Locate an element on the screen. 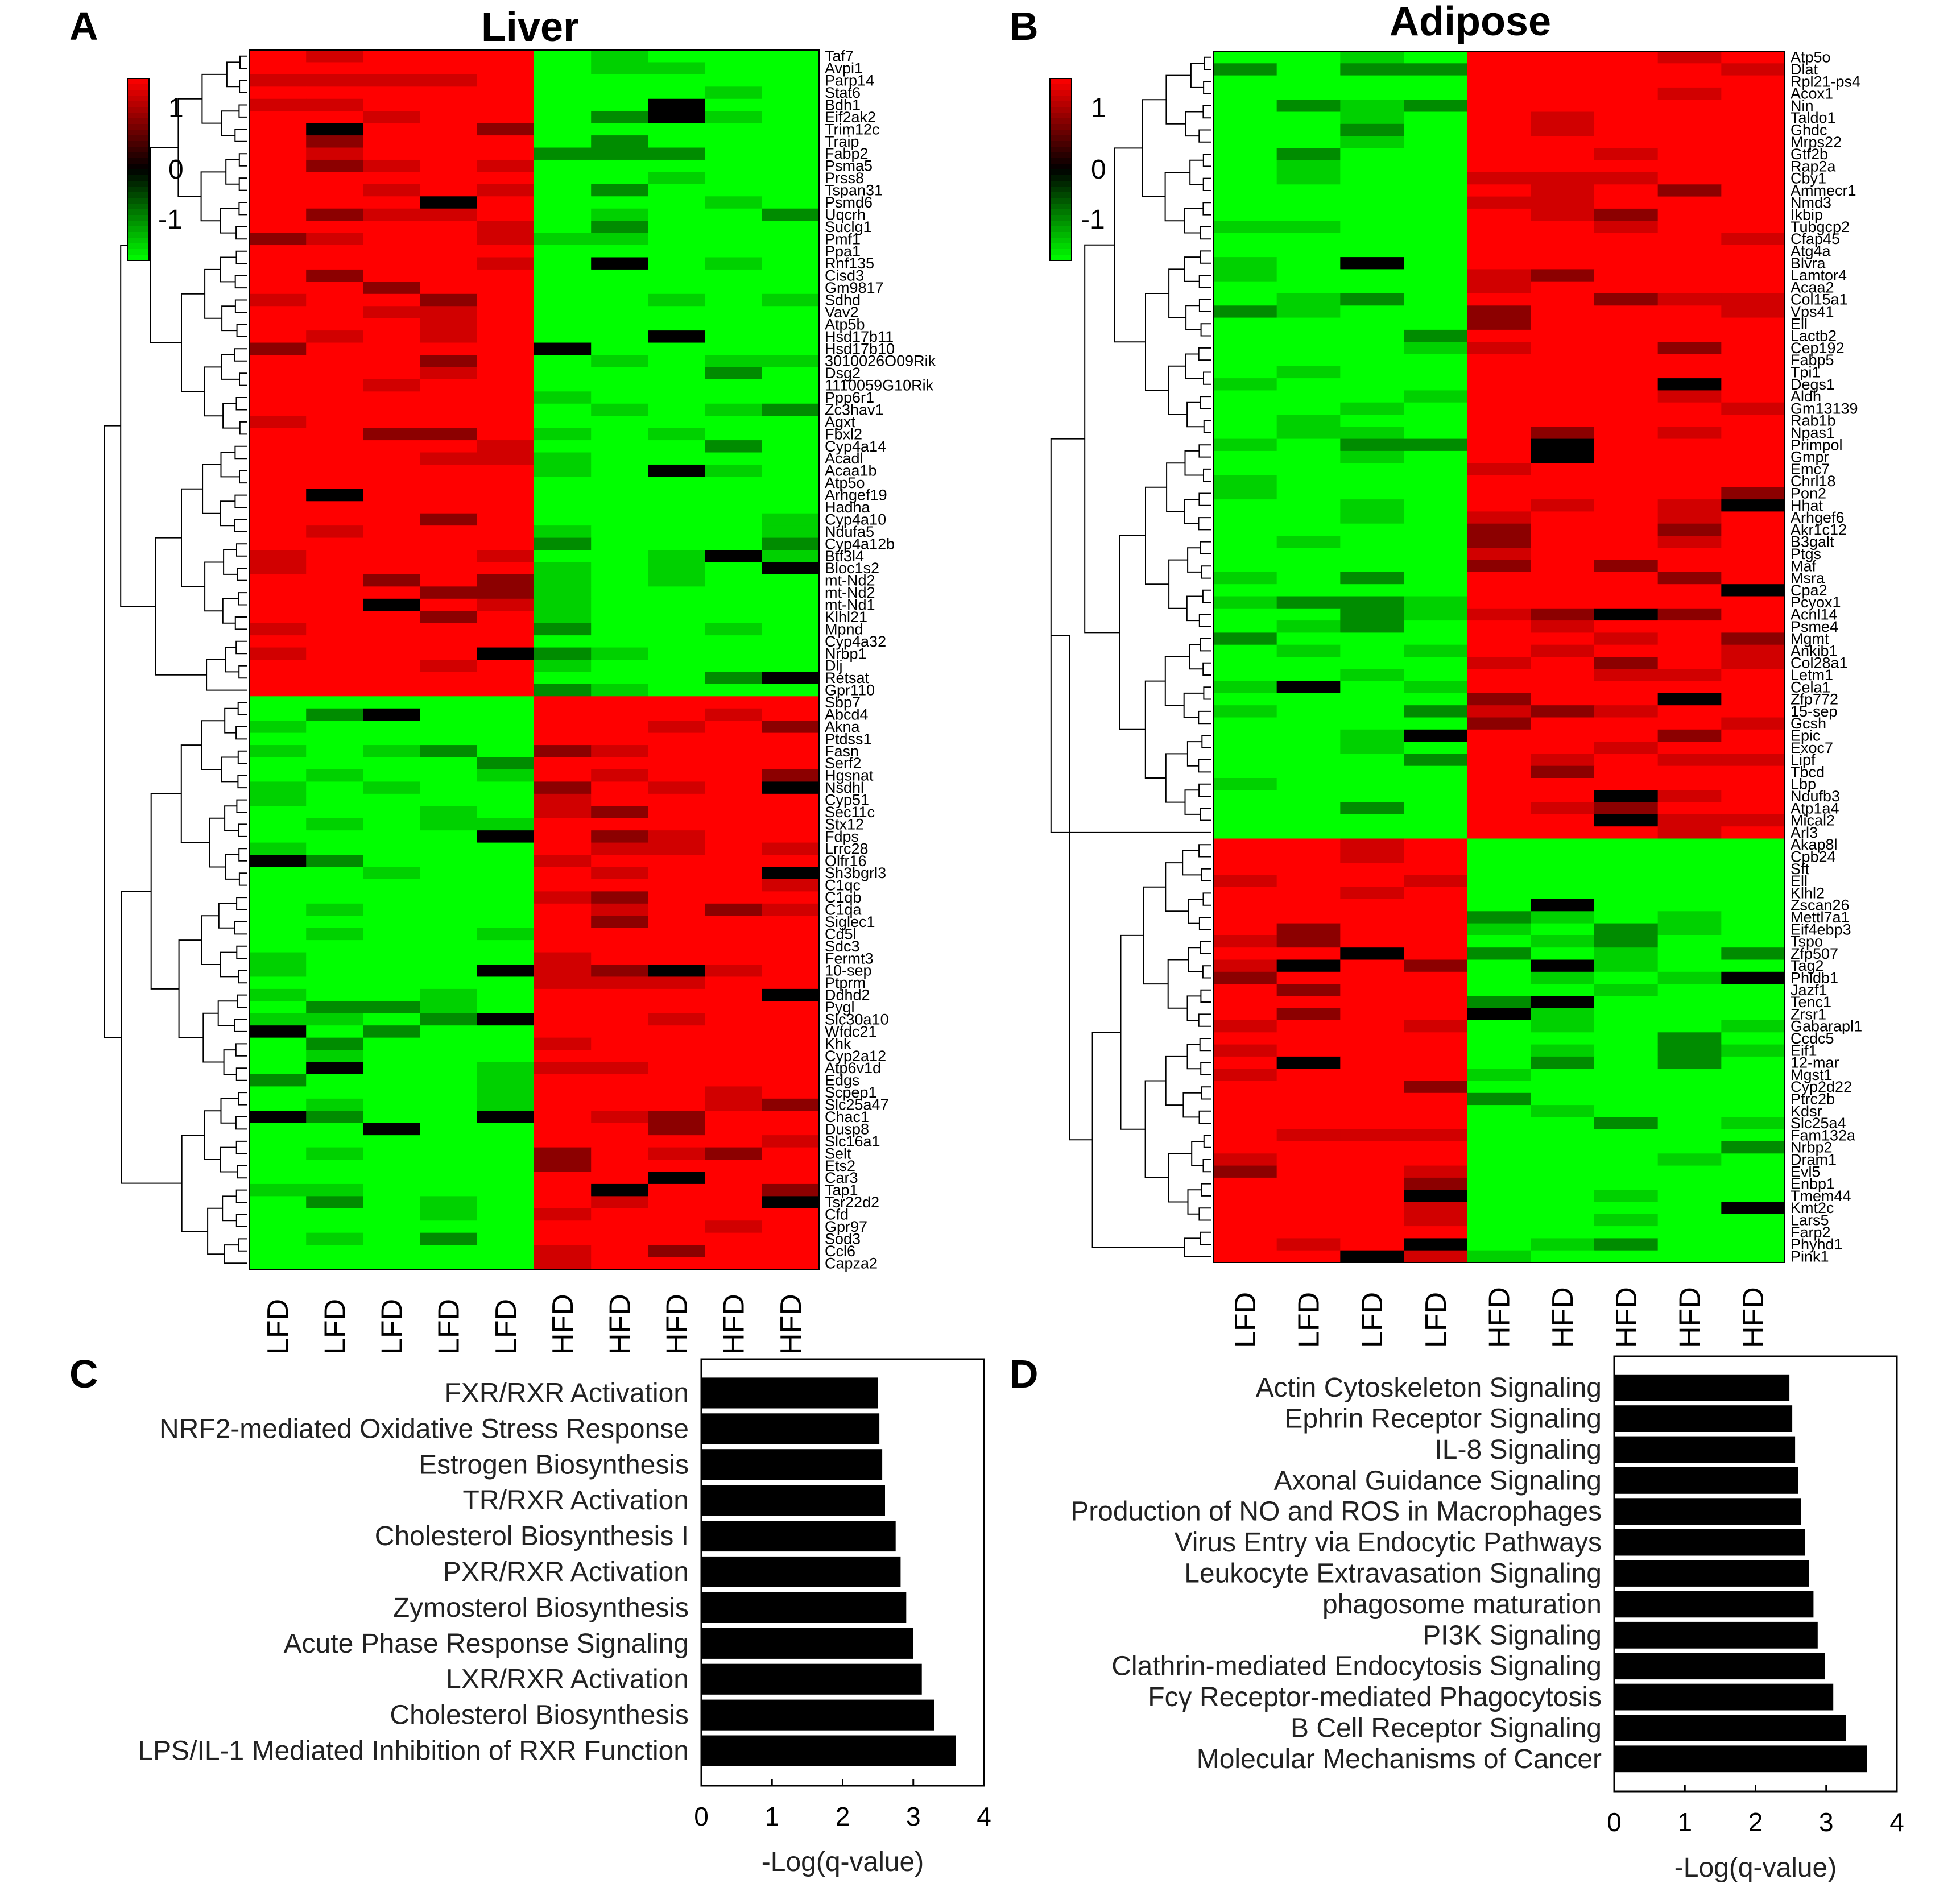 The width and height of the screenshot is (1960, 1900). gene-label: Phyhd1 is located at coordinates (1817, 1244).